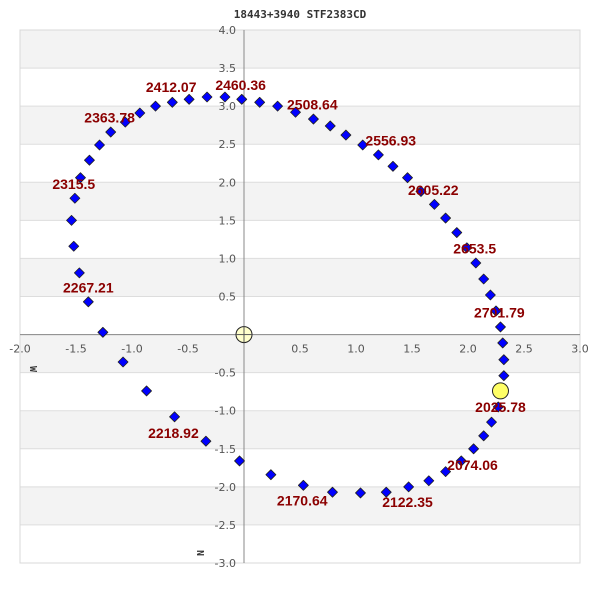 This screenshot has width=600, height=600. I want to click on epoch-label: 2267.21, so click(88, 287).